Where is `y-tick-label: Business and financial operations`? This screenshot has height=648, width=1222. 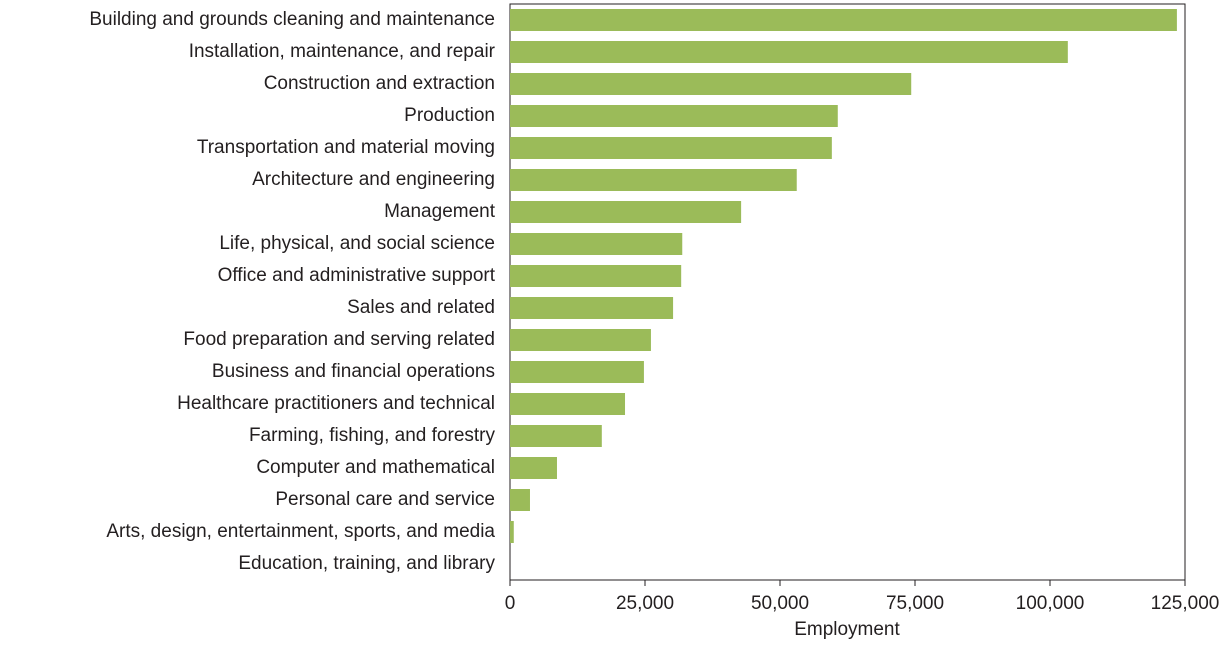 y-tick-label: Business and financial operations is located at coordinates (353, 371).